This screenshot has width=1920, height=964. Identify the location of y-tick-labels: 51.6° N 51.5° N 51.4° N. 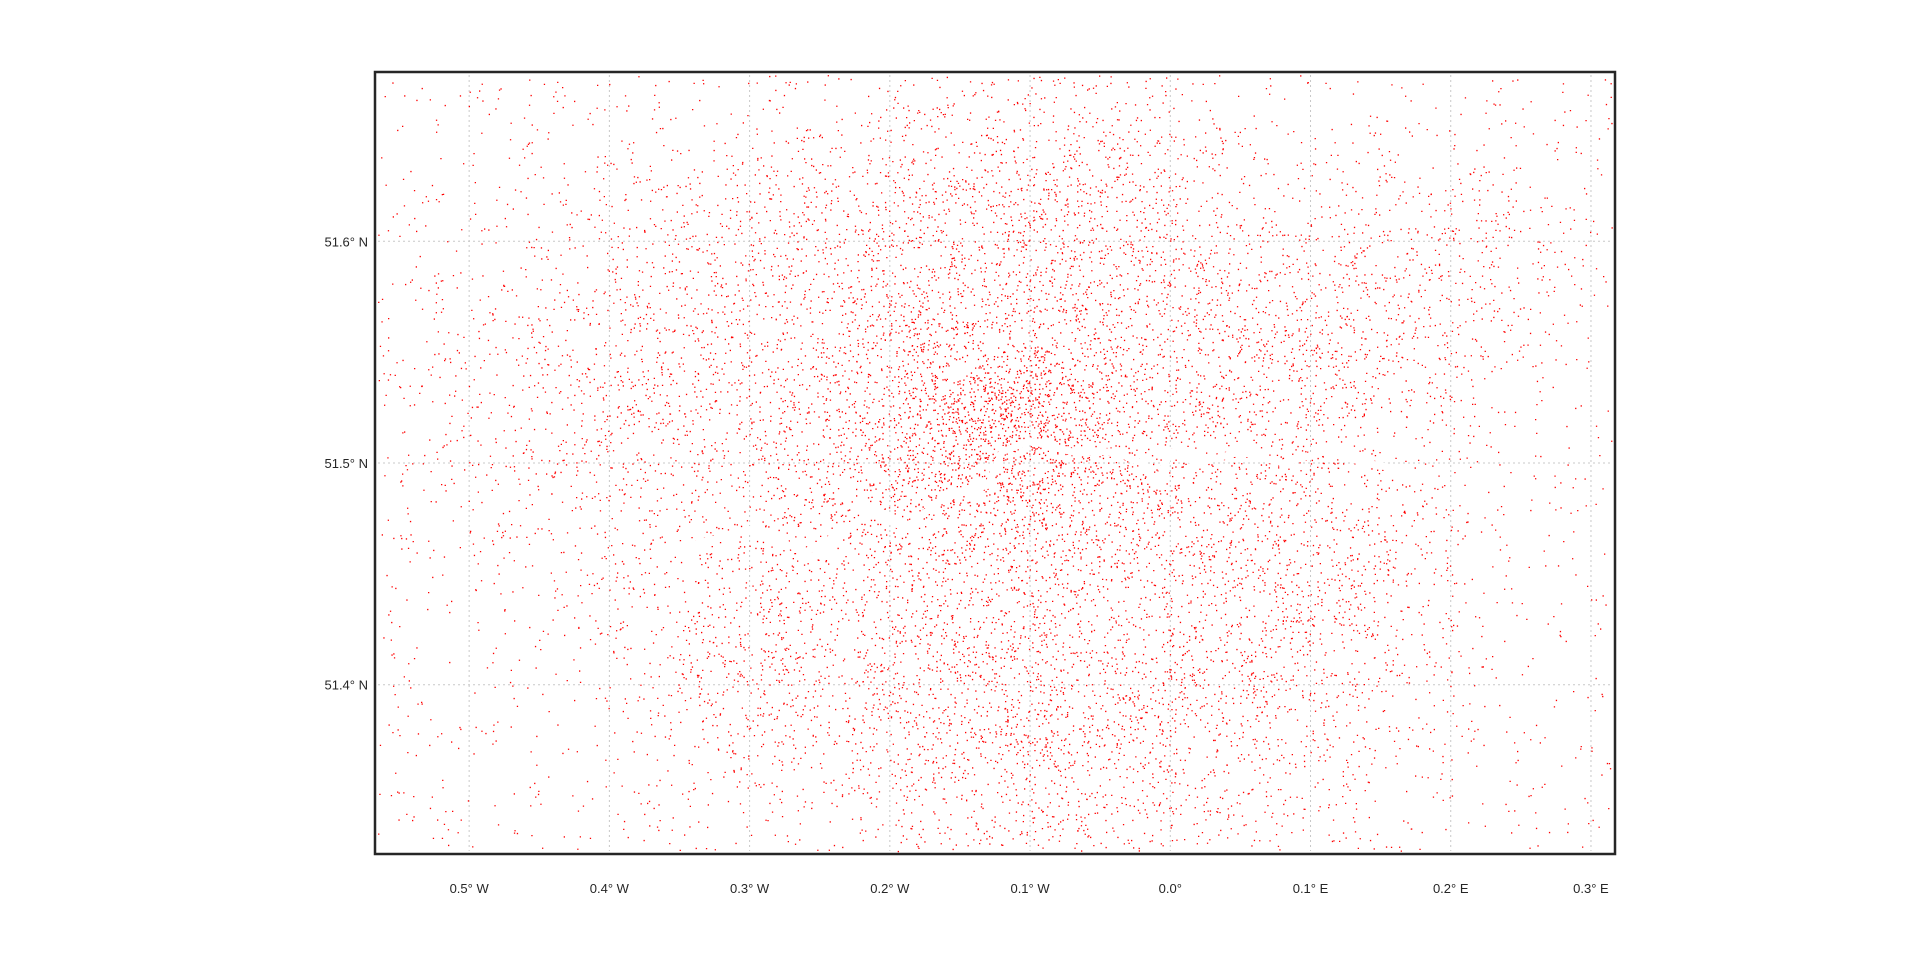
(346, 463).